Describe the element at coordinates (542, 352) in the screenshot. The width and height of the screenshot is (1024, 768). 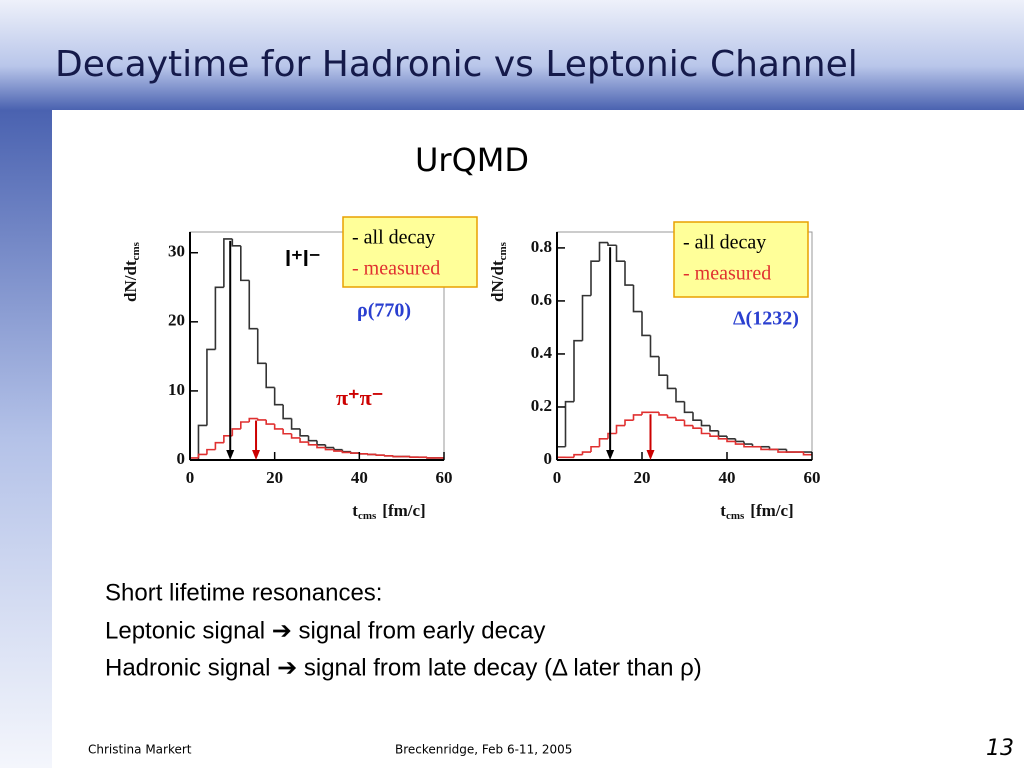
I see `y-tick-label: 0.4` at that location.